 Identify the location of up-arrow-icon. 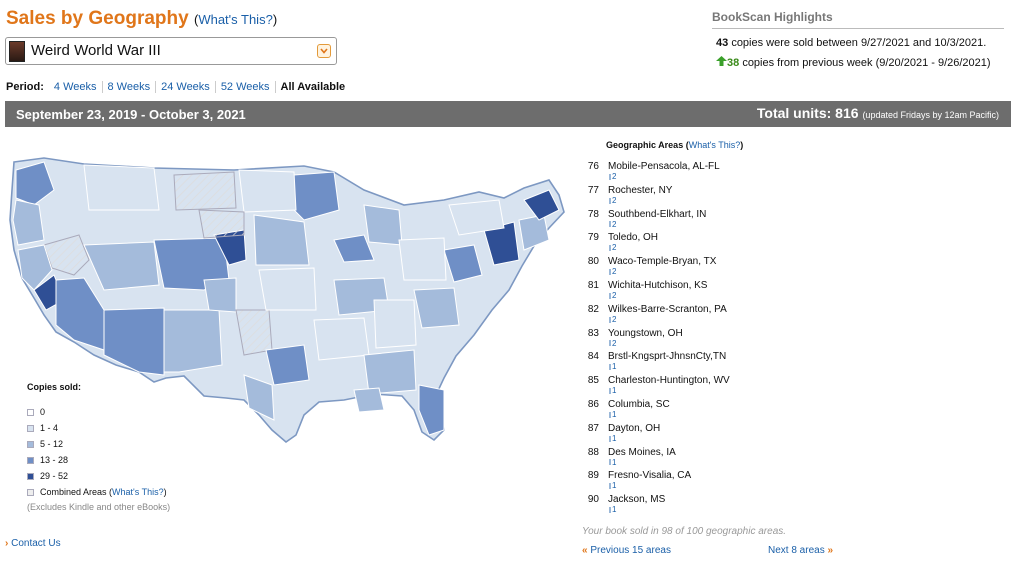
(721, 62).